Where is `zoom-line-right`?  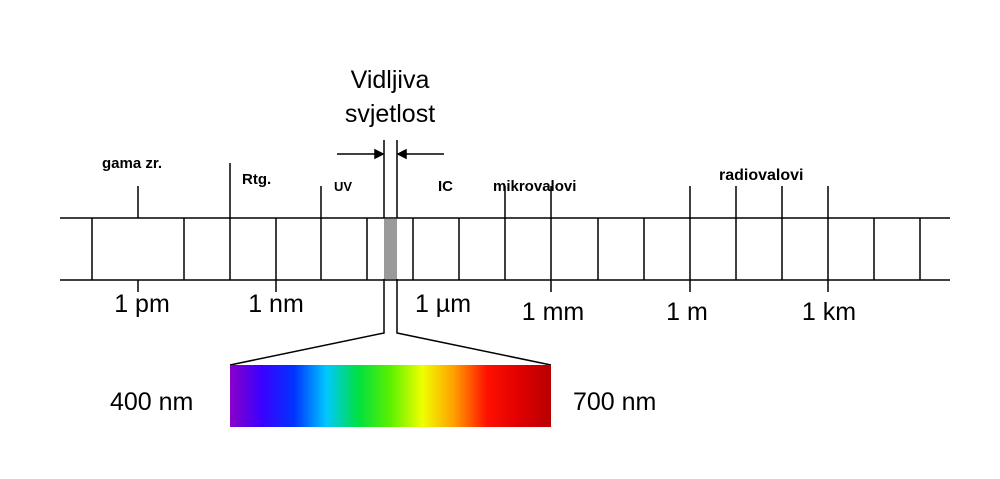
zoom-line-right is located at coordinates (474, 322).